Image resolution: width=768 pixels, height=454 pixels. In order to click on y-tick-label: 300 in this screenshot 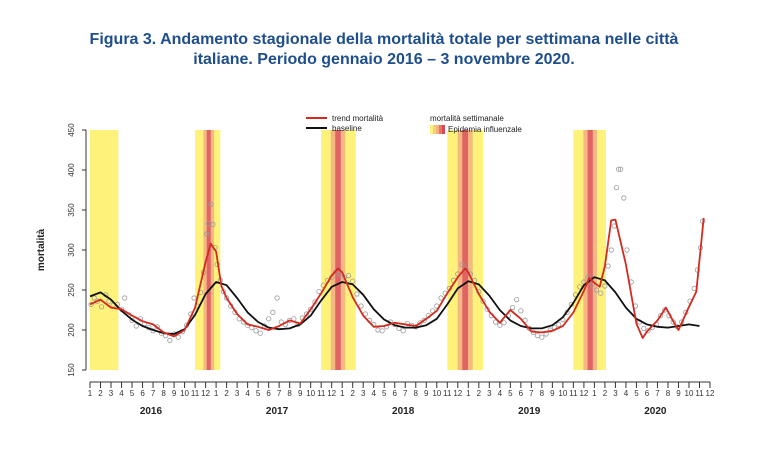, I will do `click(71, 250)`.